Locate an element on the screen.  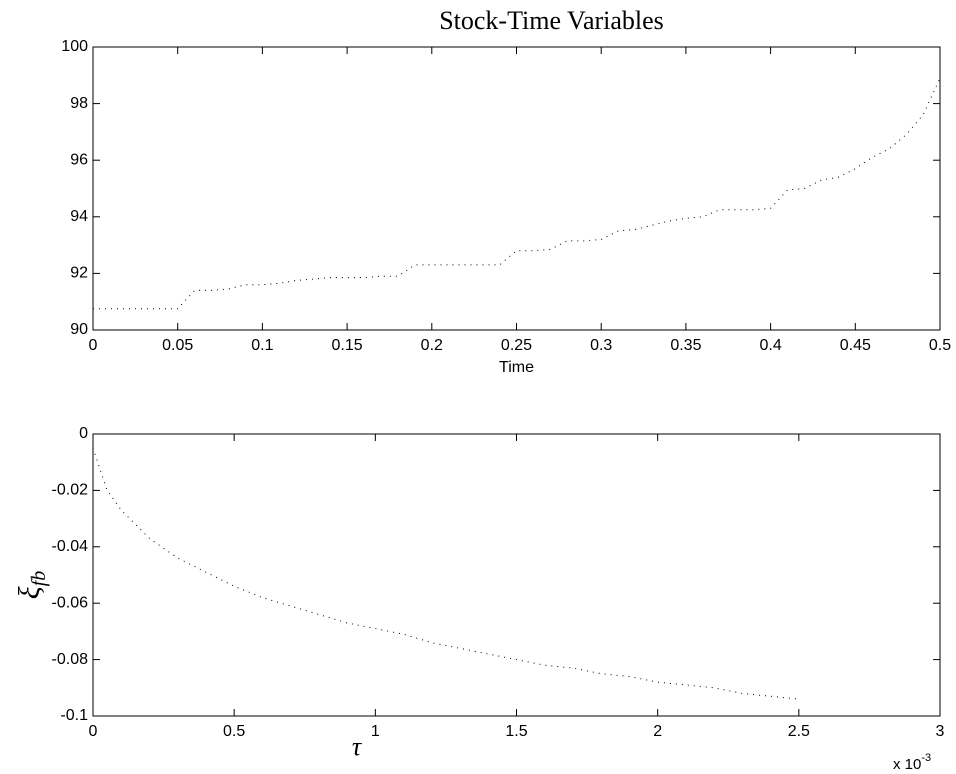
y-tick-label: 100 is located at coordinates (74, 46).